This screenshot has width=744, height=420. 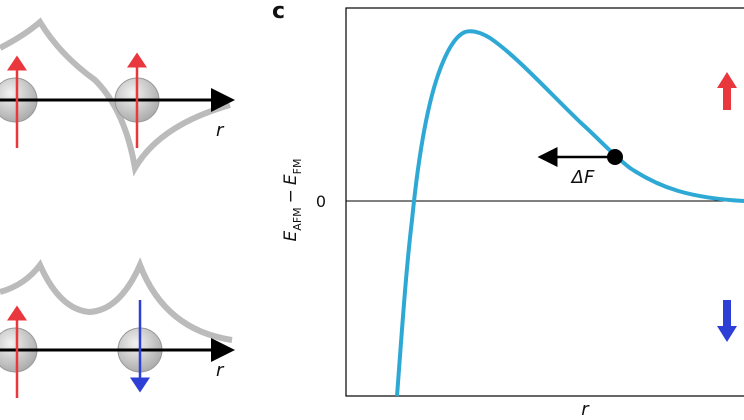 I want to click on x-axis-label: r, so click(x=585, y=409).